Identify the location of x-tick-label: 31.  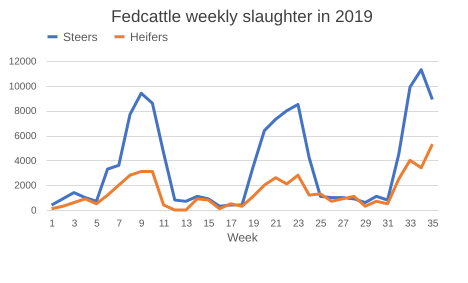
(388, 224).